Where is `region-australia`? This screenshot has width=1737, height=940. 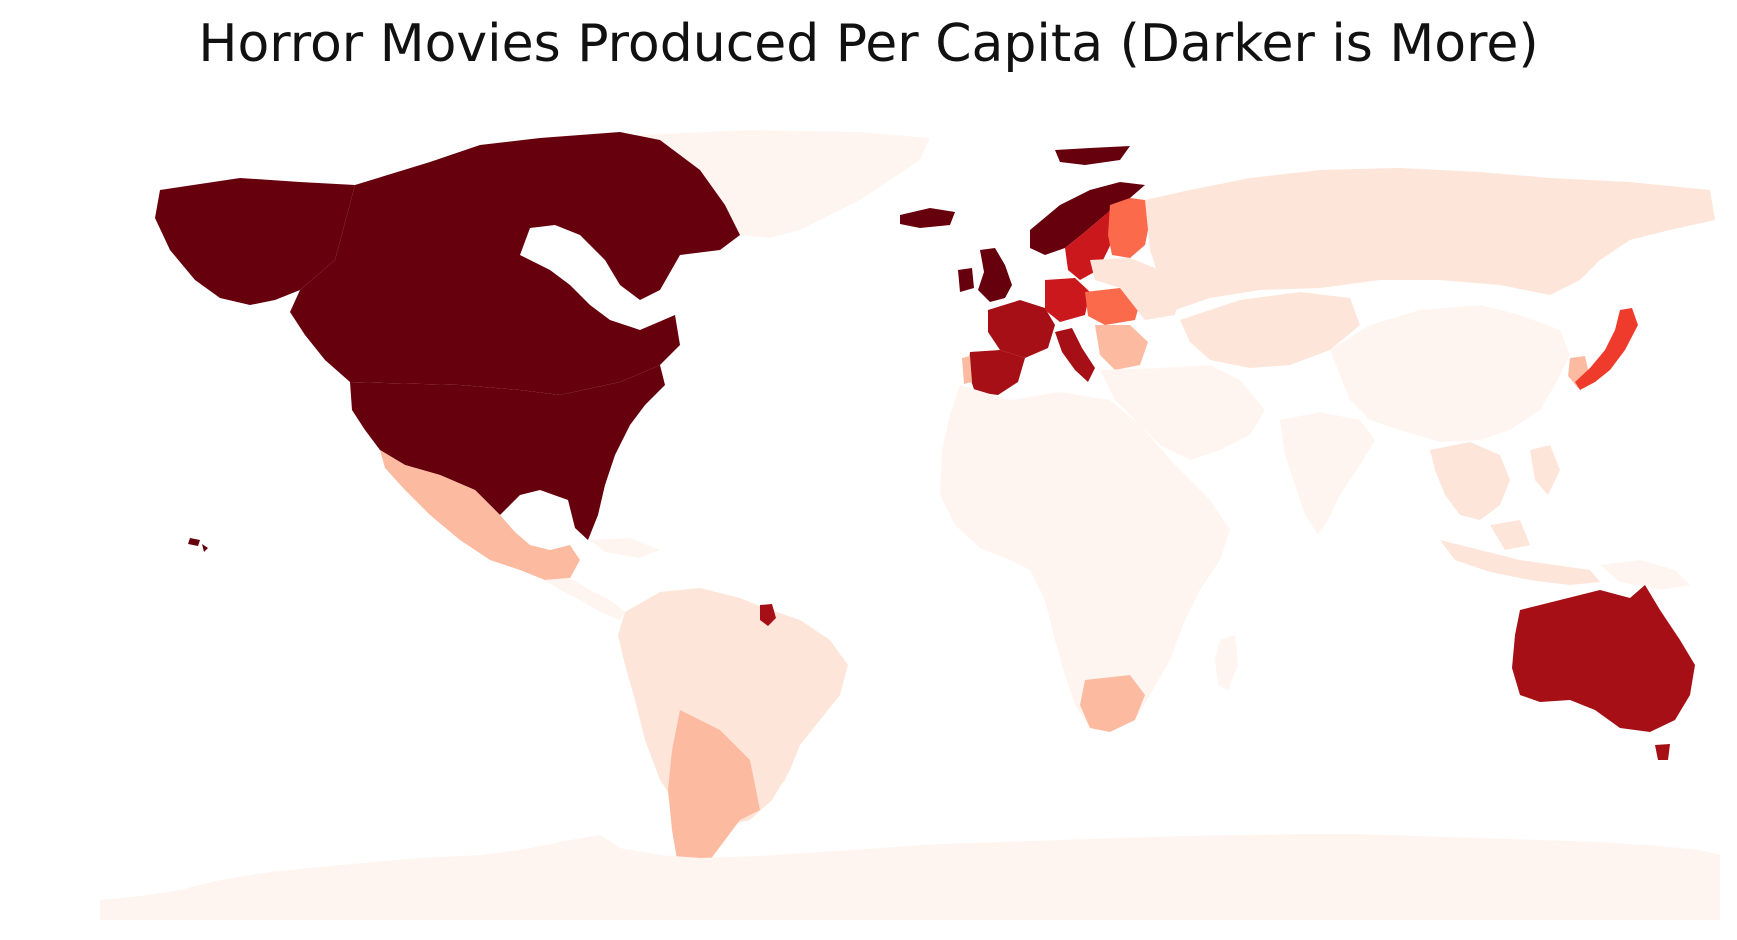 region-australia is located at coordinates (1603, 658).